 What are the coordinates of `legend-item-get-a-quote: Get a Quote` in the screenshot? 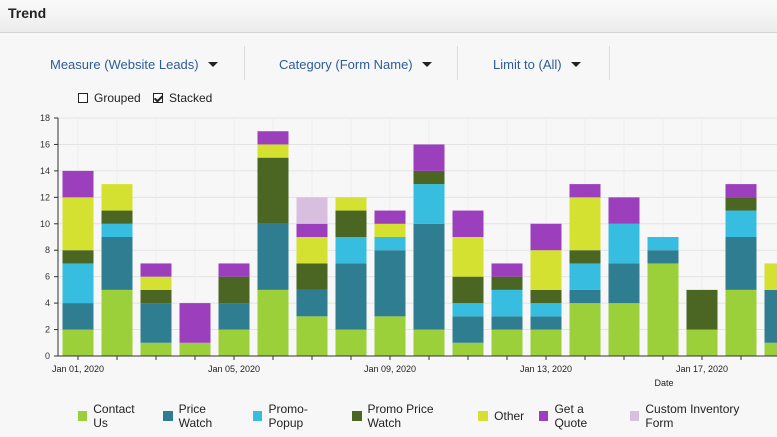 It's located at (577, 416).